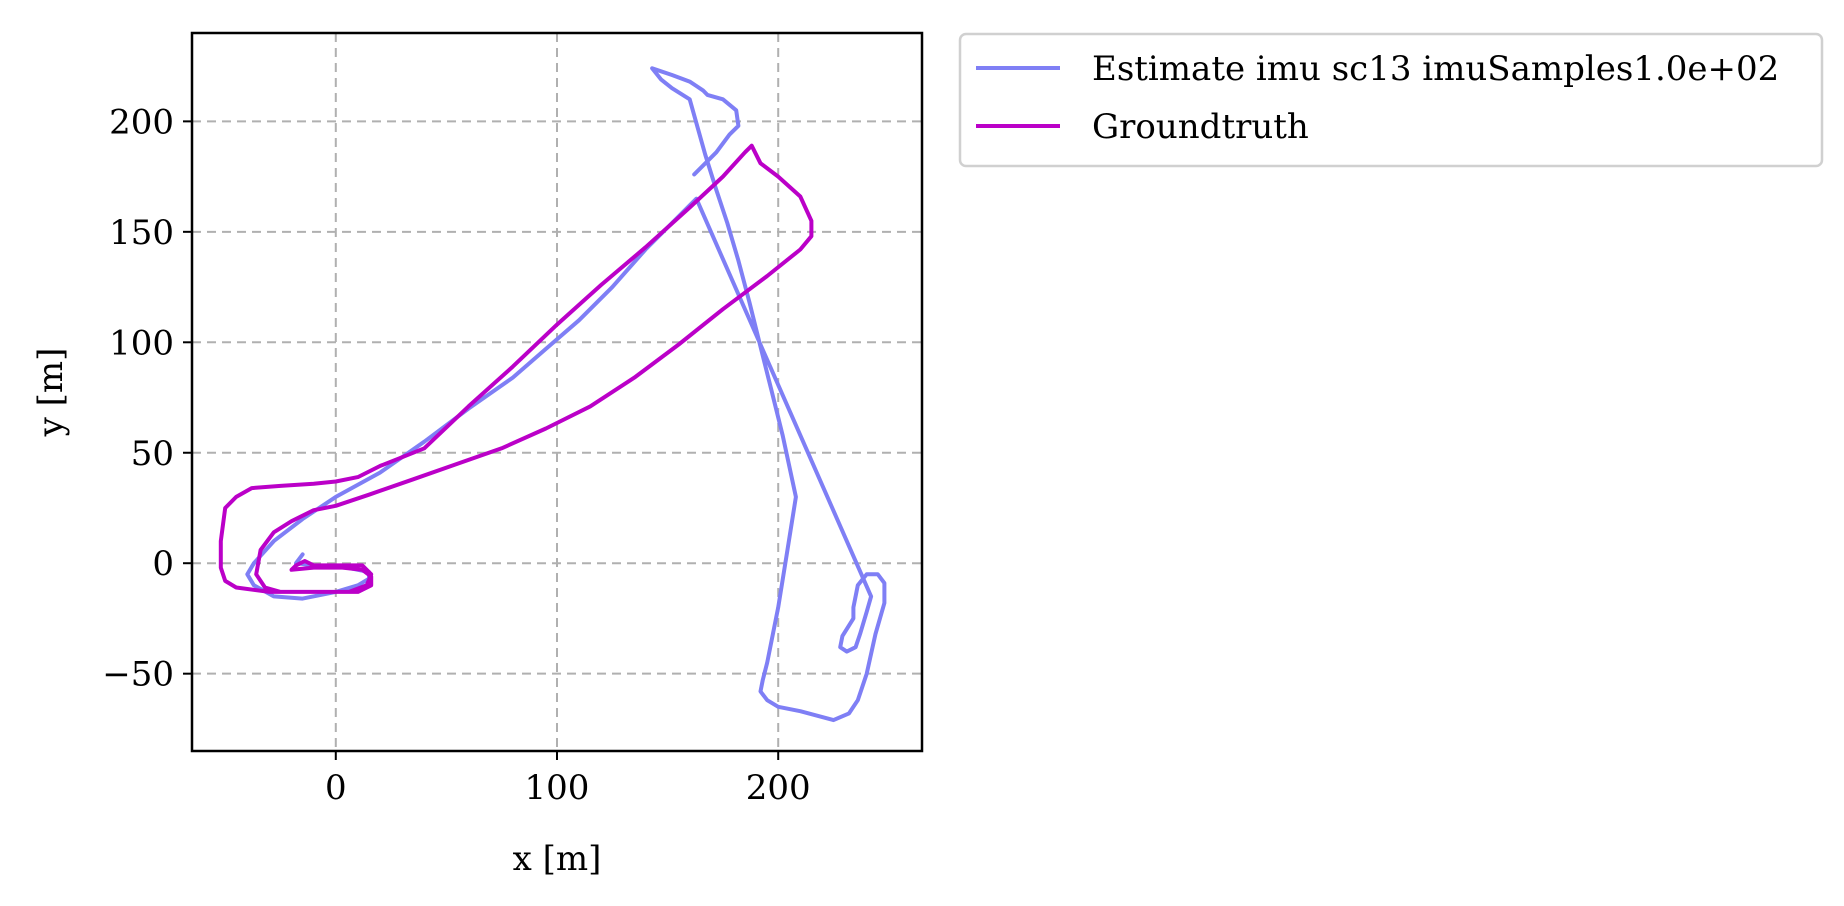 The image size is (1844, 906). What do you see at coordinates (778, 788) in the screenshot?
I see `x-tick-label: 200` at bounding box center [778, 788].